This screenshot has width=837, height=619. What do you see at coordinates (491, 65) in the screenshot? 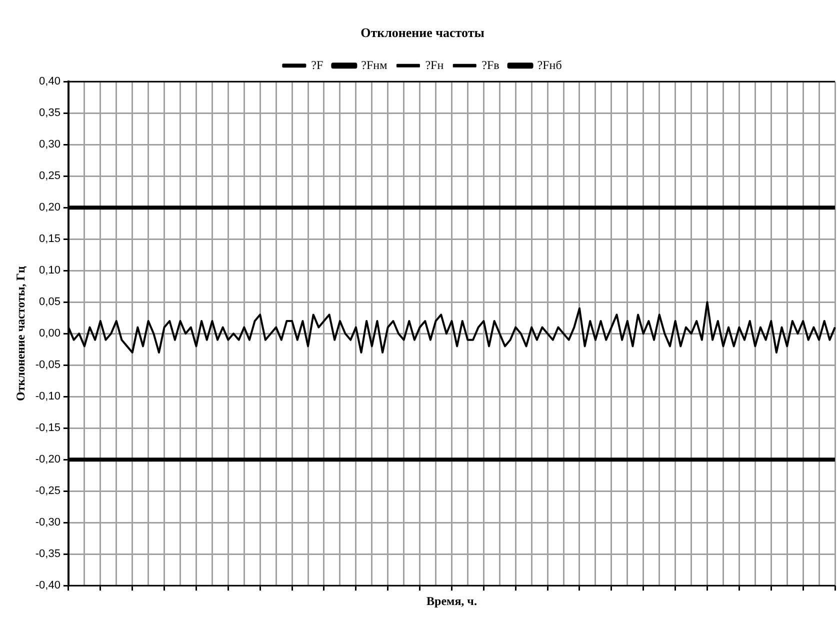
I see `legend-label: ?Fв` at bounding box center [491, 65].